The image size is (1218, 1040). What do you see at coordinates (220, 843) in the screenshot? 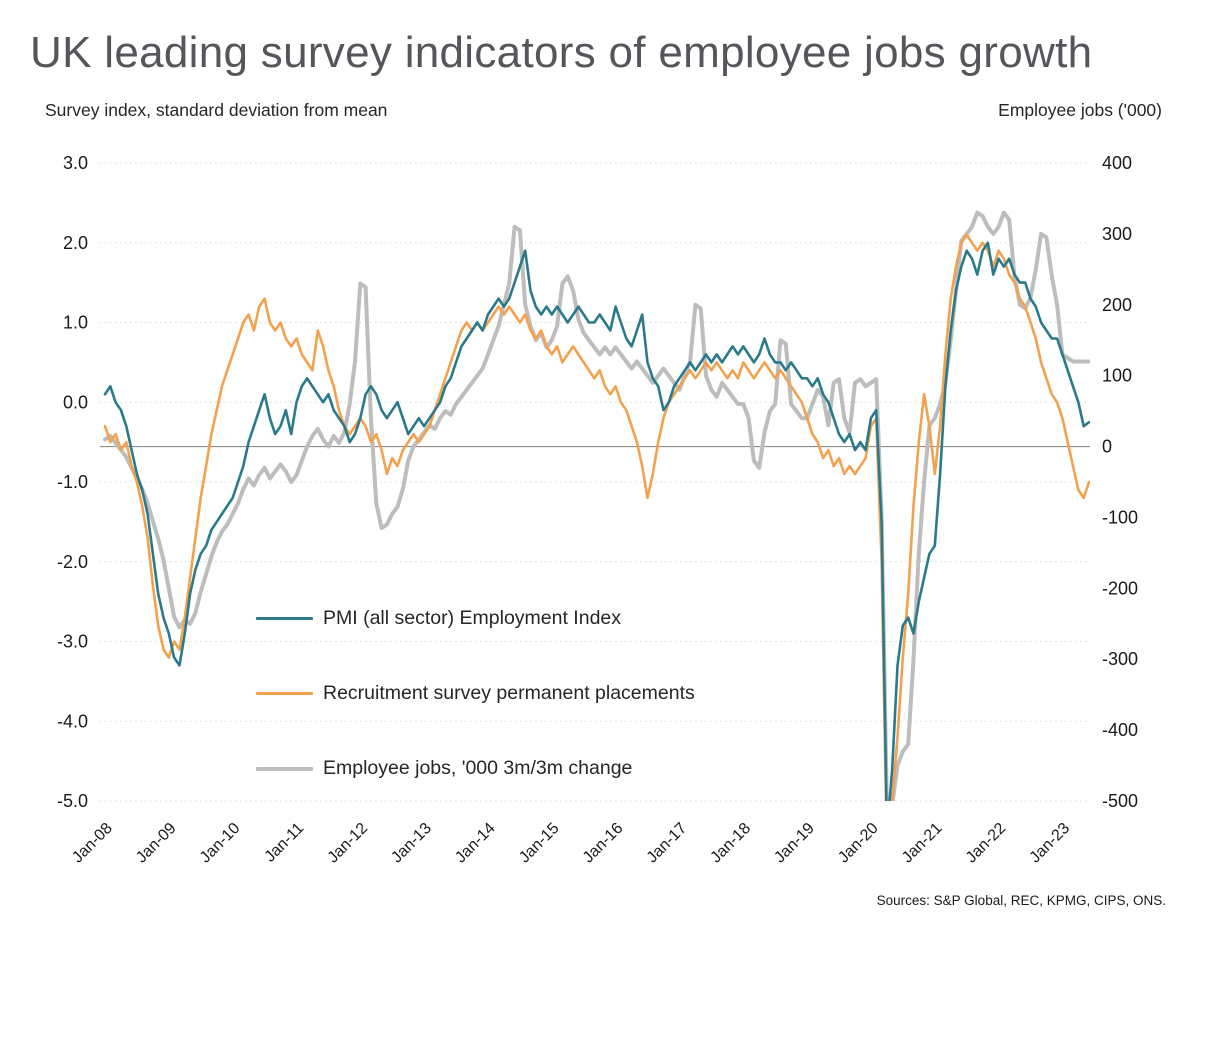
I see `svg-text: Jan-10` at bounding box center [220, 843].